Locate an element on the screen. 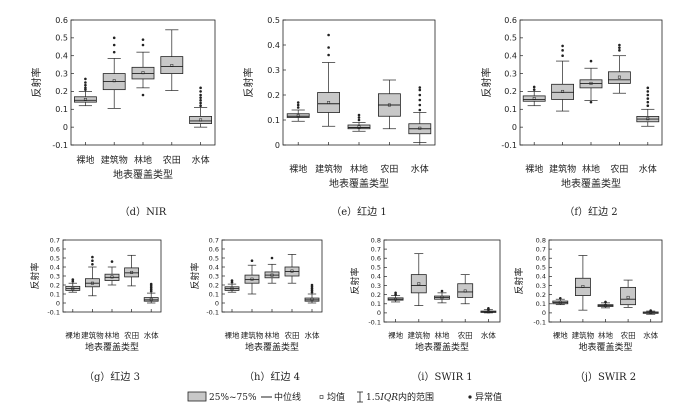 Image resolution: width=700 pixels, height=413 pixels. legend-outlier-label: 异常值 is located at coordinates (488, 397).